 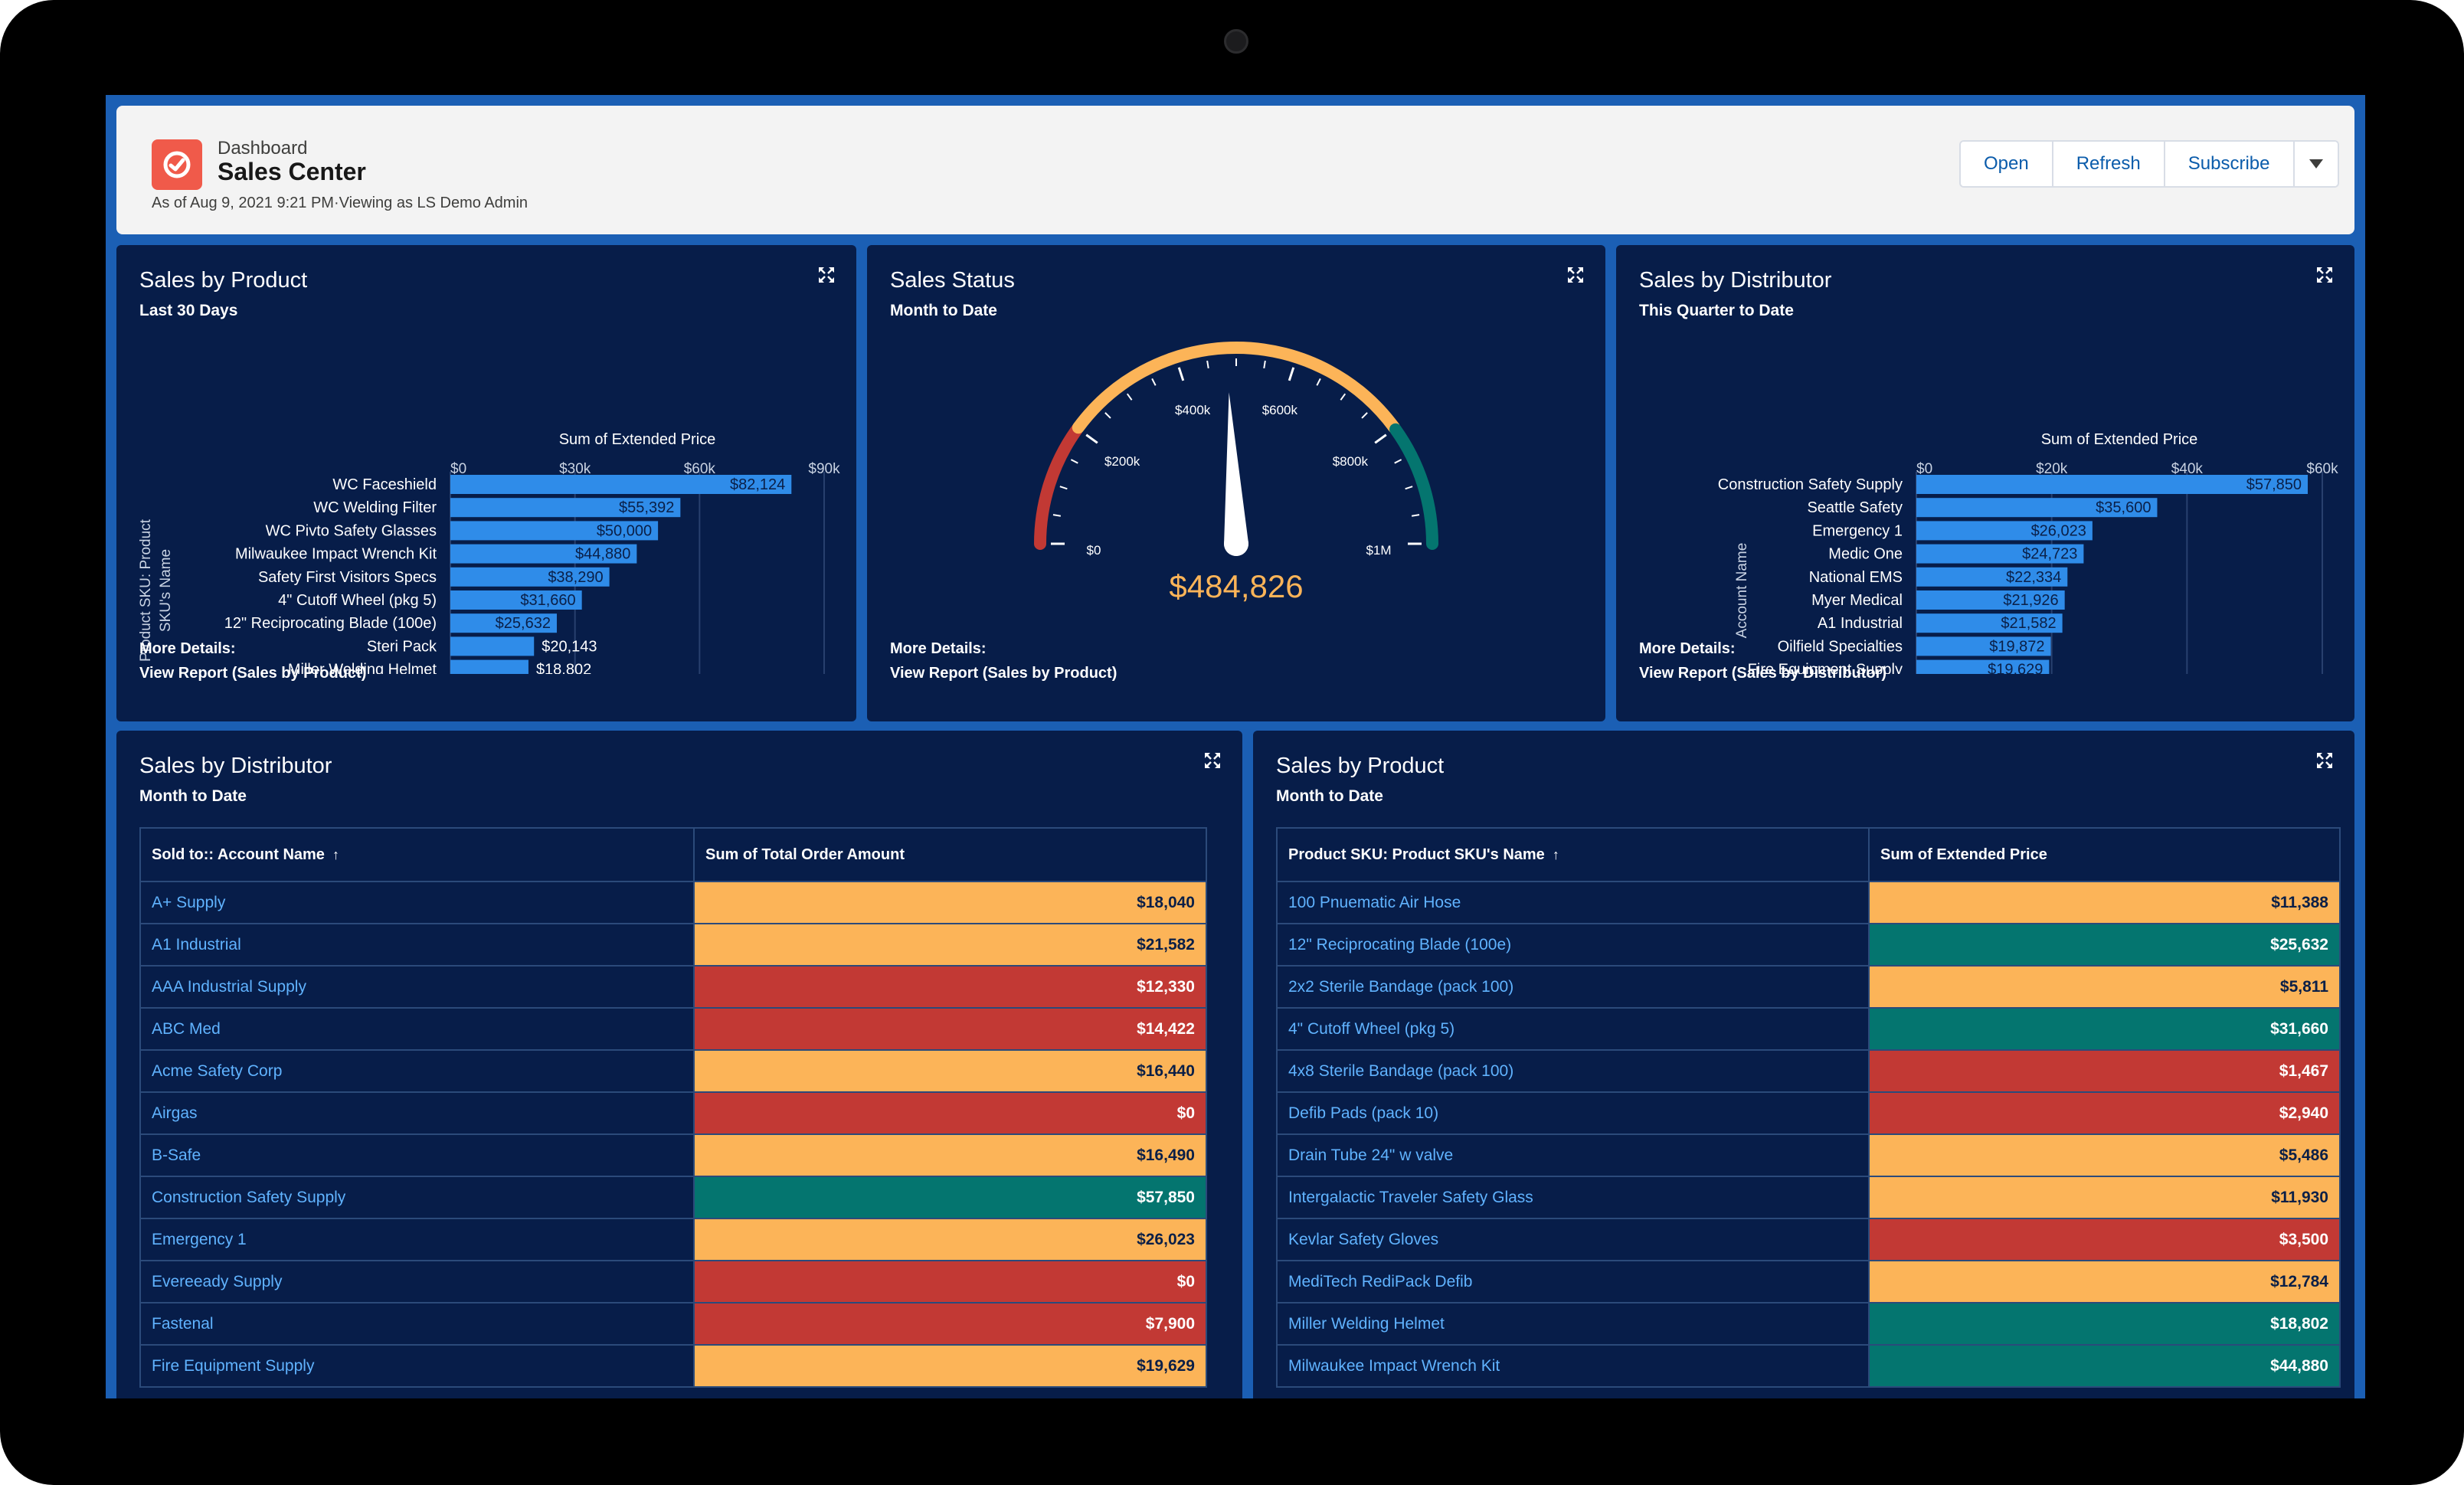 What do you see at coordinates (417, 1029) in the screenshot?
I see `row-name-link: ABC Med` at bounding box center [417, 1029].